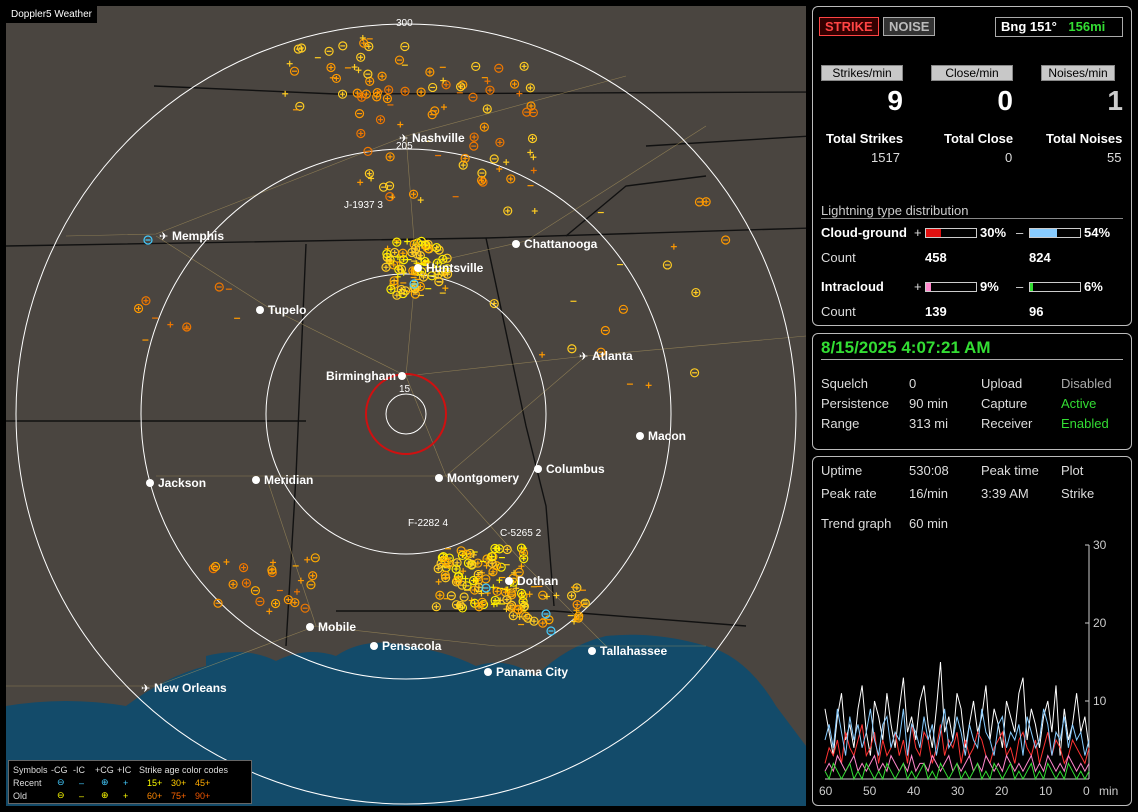 The height and width of the screenshot is (812, 1138). Describe the element at coordinates (561, 244) in the screenshot. I see `city-label: Chattanooga` at that location.